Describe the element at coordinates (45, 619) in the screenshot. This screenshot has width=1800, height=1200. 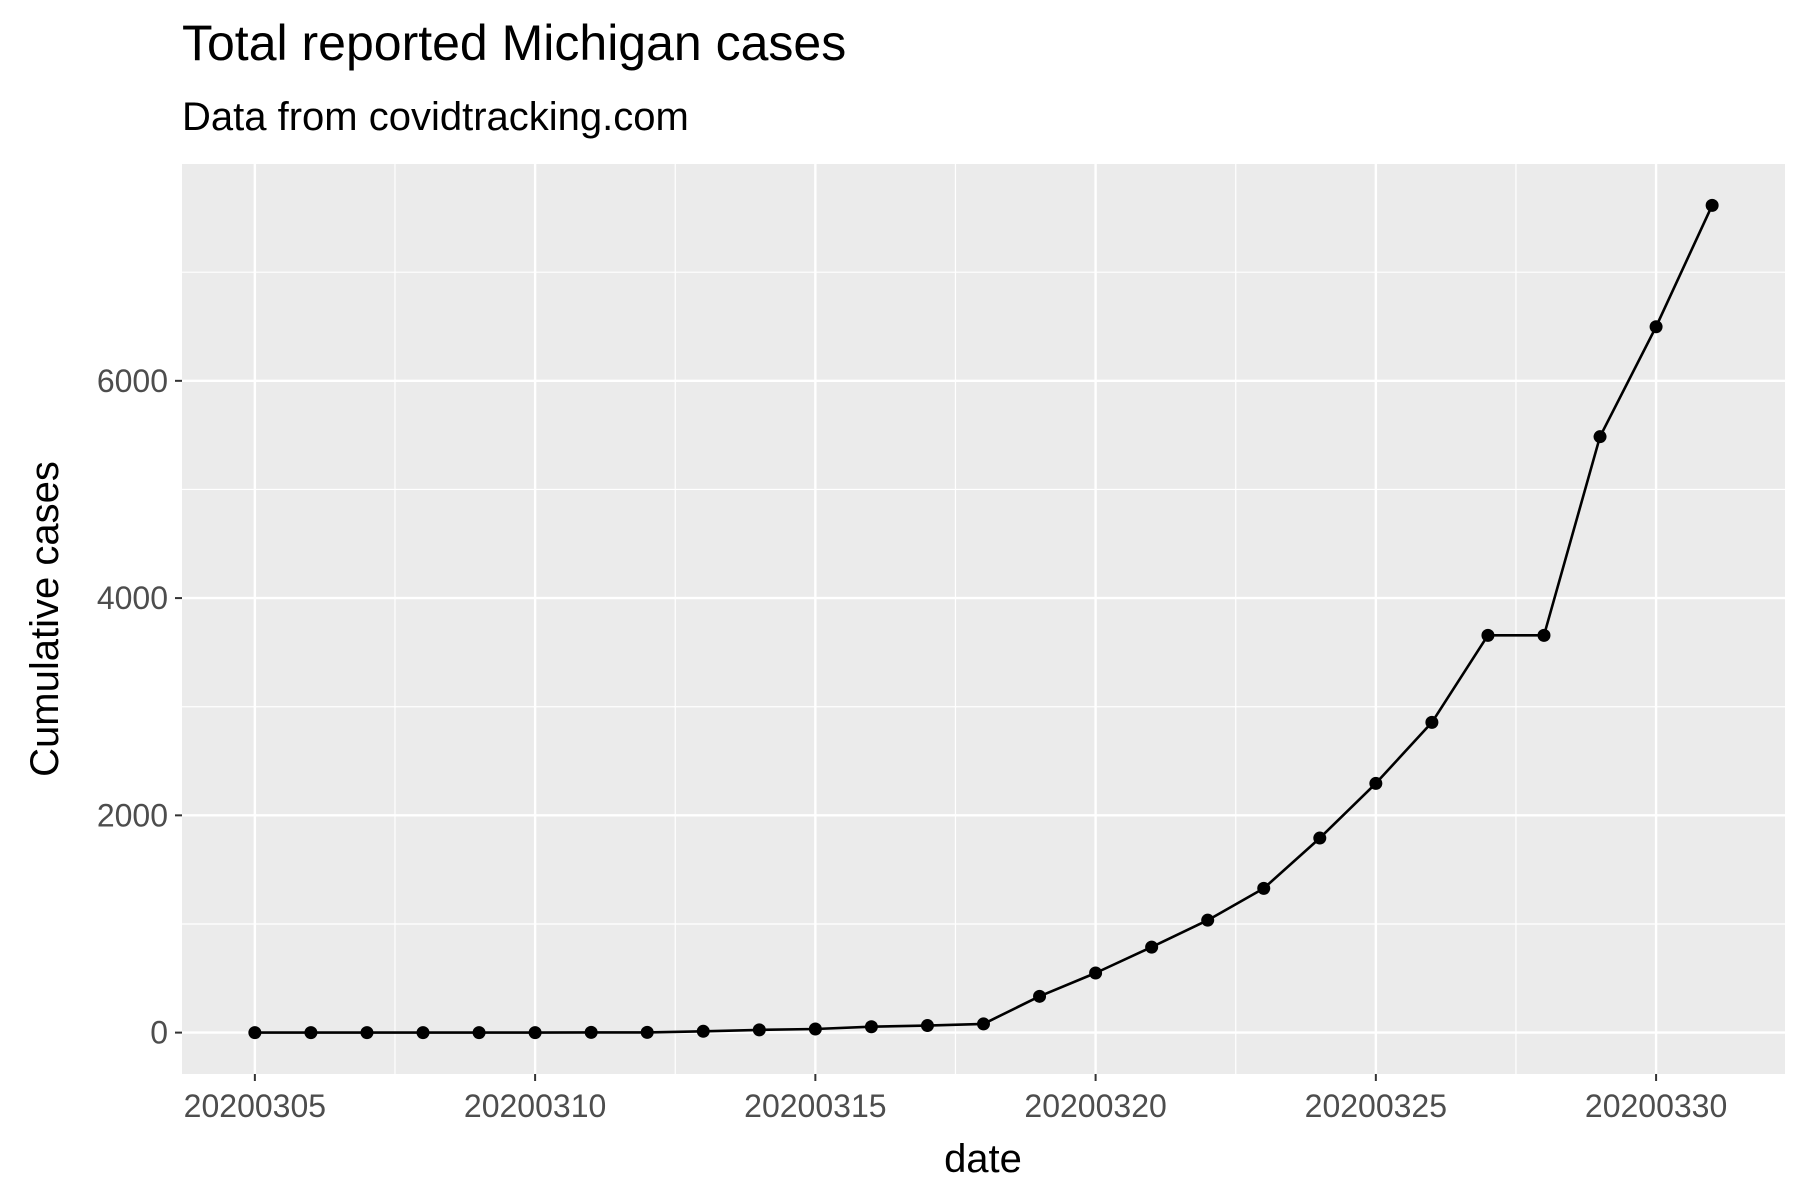
I see `y-axis-label: Cumulative cases` at that location.